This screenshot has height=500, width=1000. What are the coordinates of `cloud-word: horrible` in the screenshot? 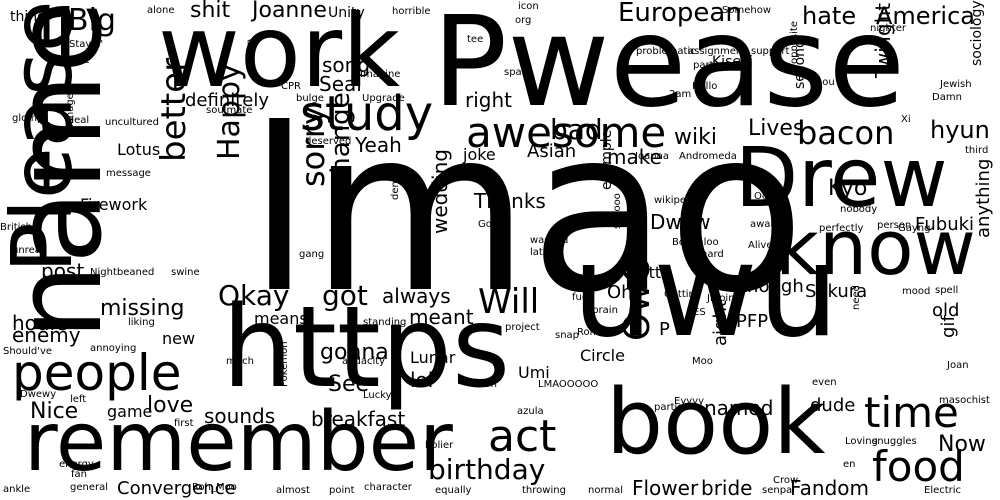 It's located at (411, 11).